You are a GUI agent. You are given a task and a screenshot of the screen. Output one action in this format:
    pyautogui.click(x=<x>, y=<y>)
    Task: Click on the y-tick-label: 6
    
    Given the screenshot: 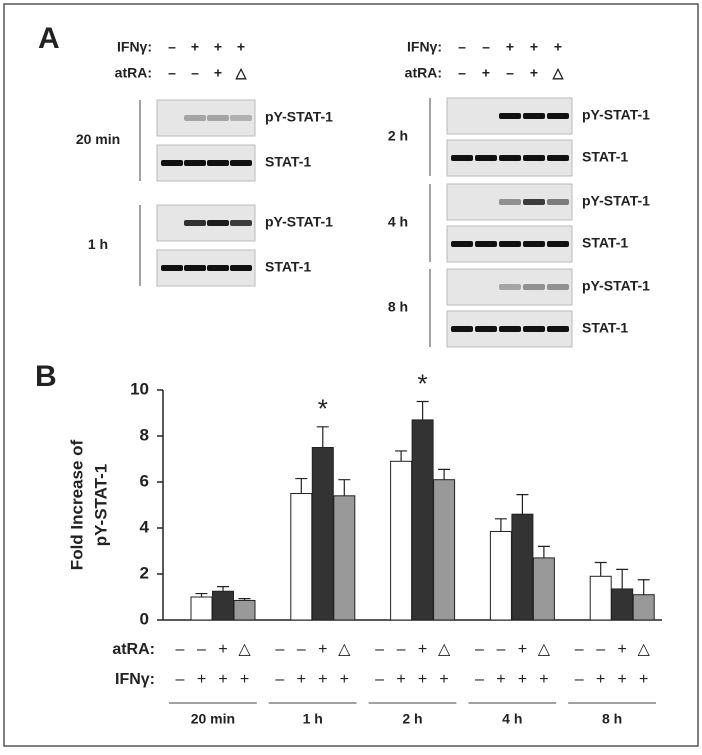 What is the action you would take?
    pyautogui.click(x=144, y=480)
    